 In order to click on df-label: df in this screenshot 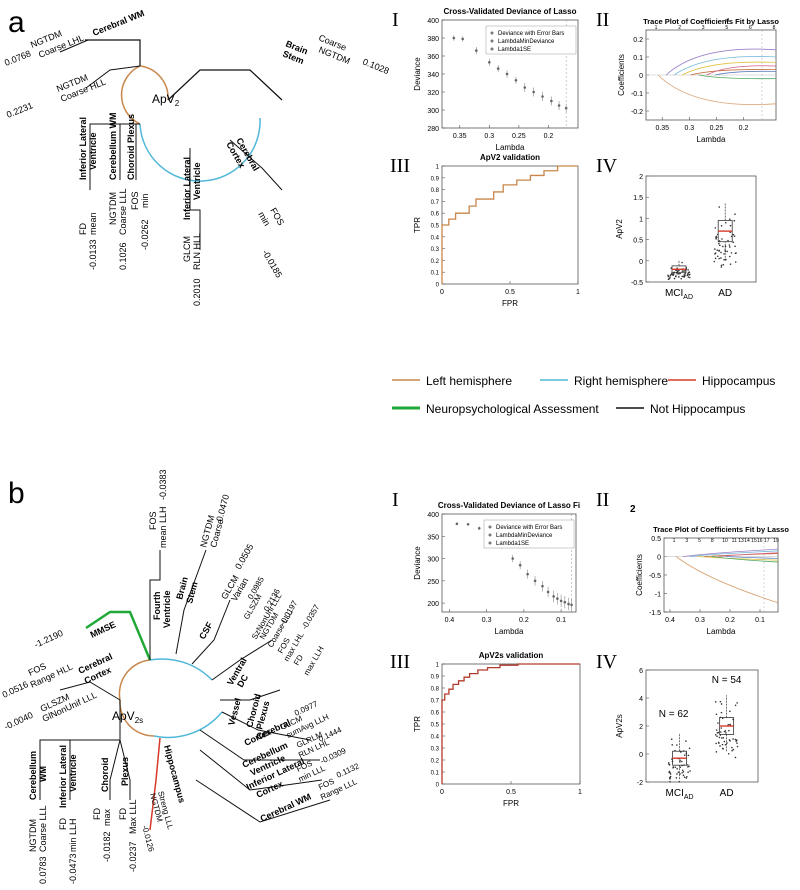, I will do `click(727, 21)`.